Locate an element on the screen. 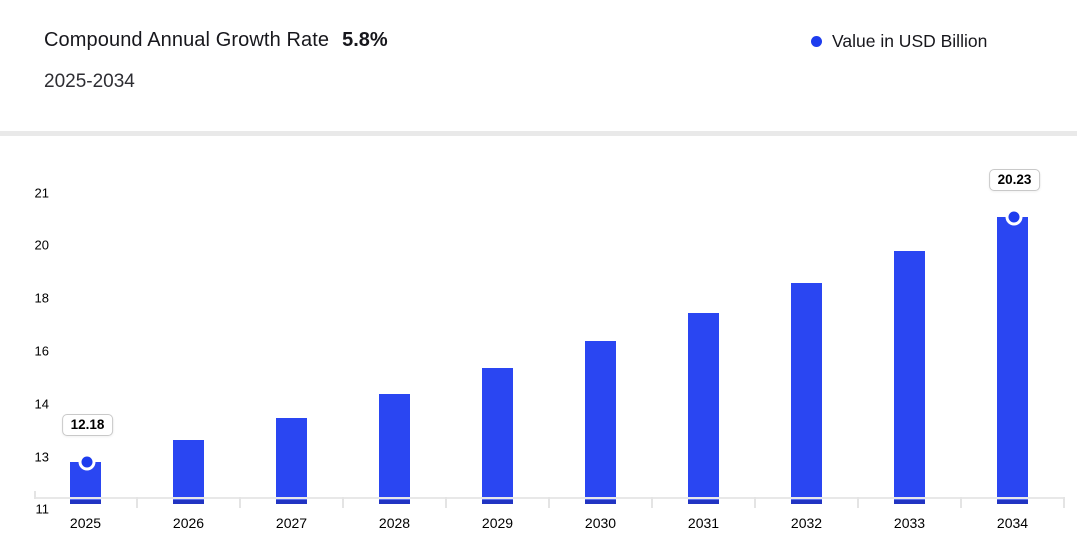  x-axis-label-2028: 2028 is located at coordinates (394, 523).